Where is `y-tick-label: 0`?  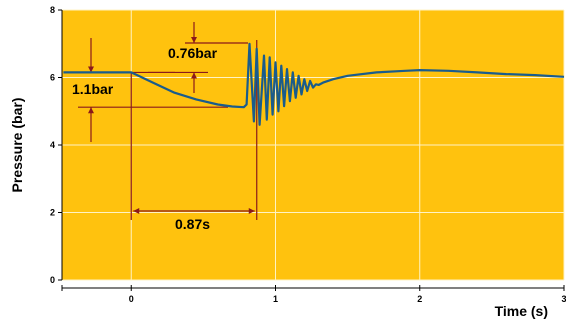 y-tick-label: 0 is located at coordinates (52, 280).